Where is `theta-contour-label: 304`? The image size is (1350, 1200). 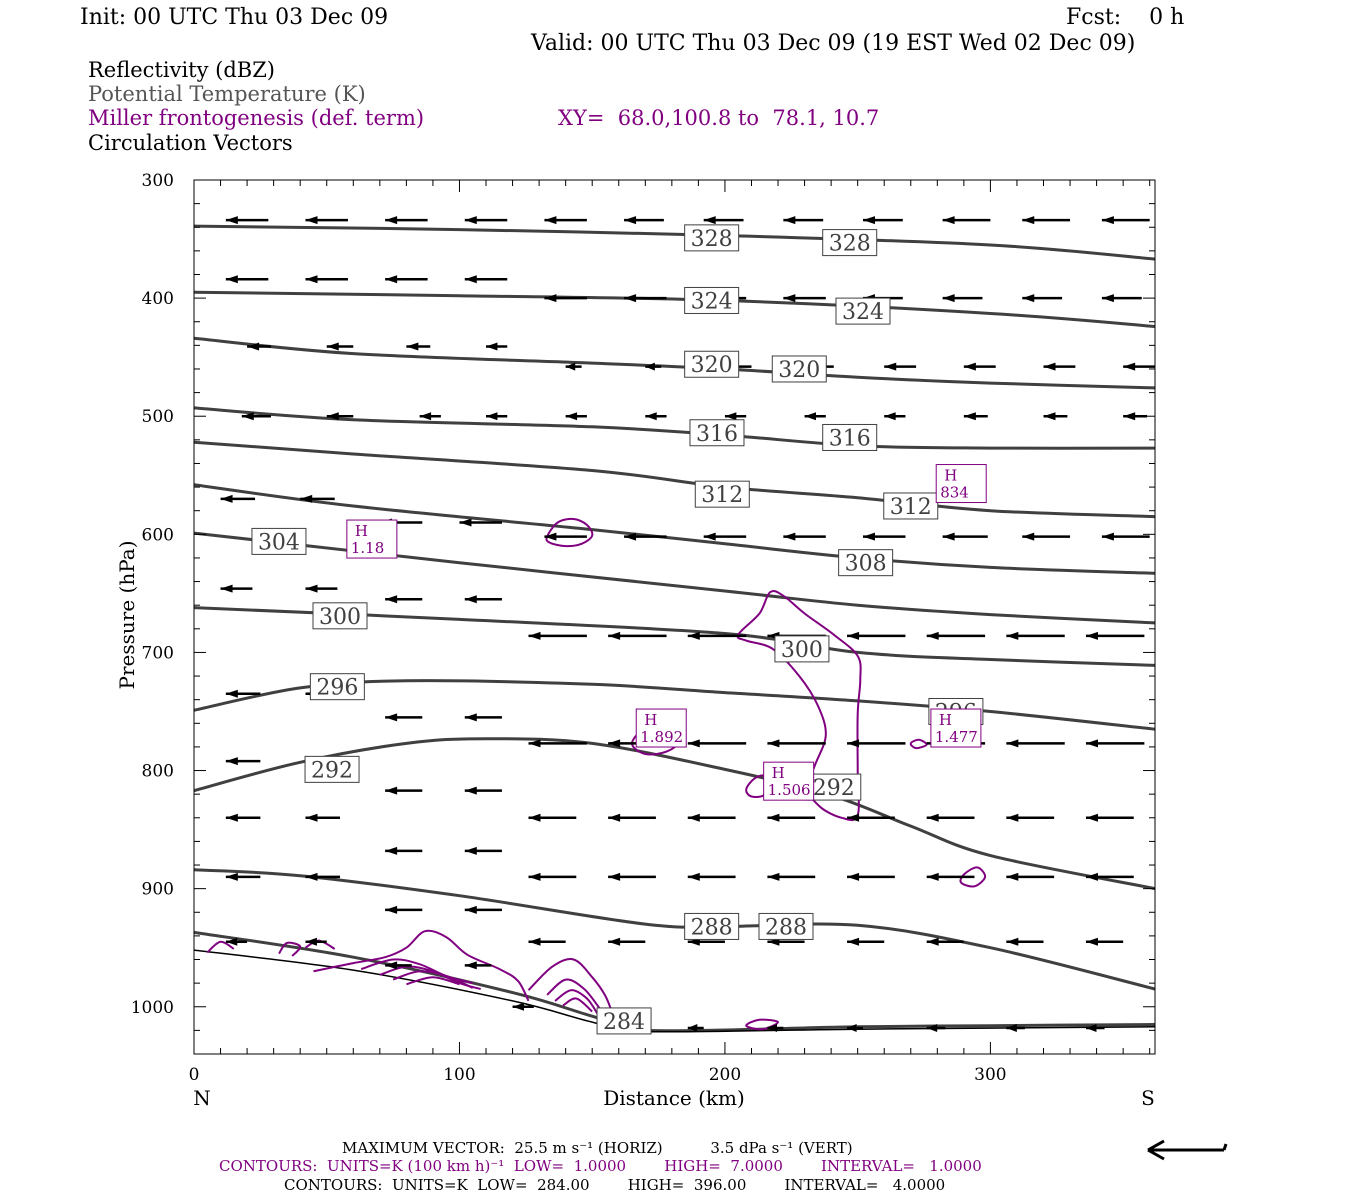
theta-contour-label: 304 is located at coordinates (279, 541).